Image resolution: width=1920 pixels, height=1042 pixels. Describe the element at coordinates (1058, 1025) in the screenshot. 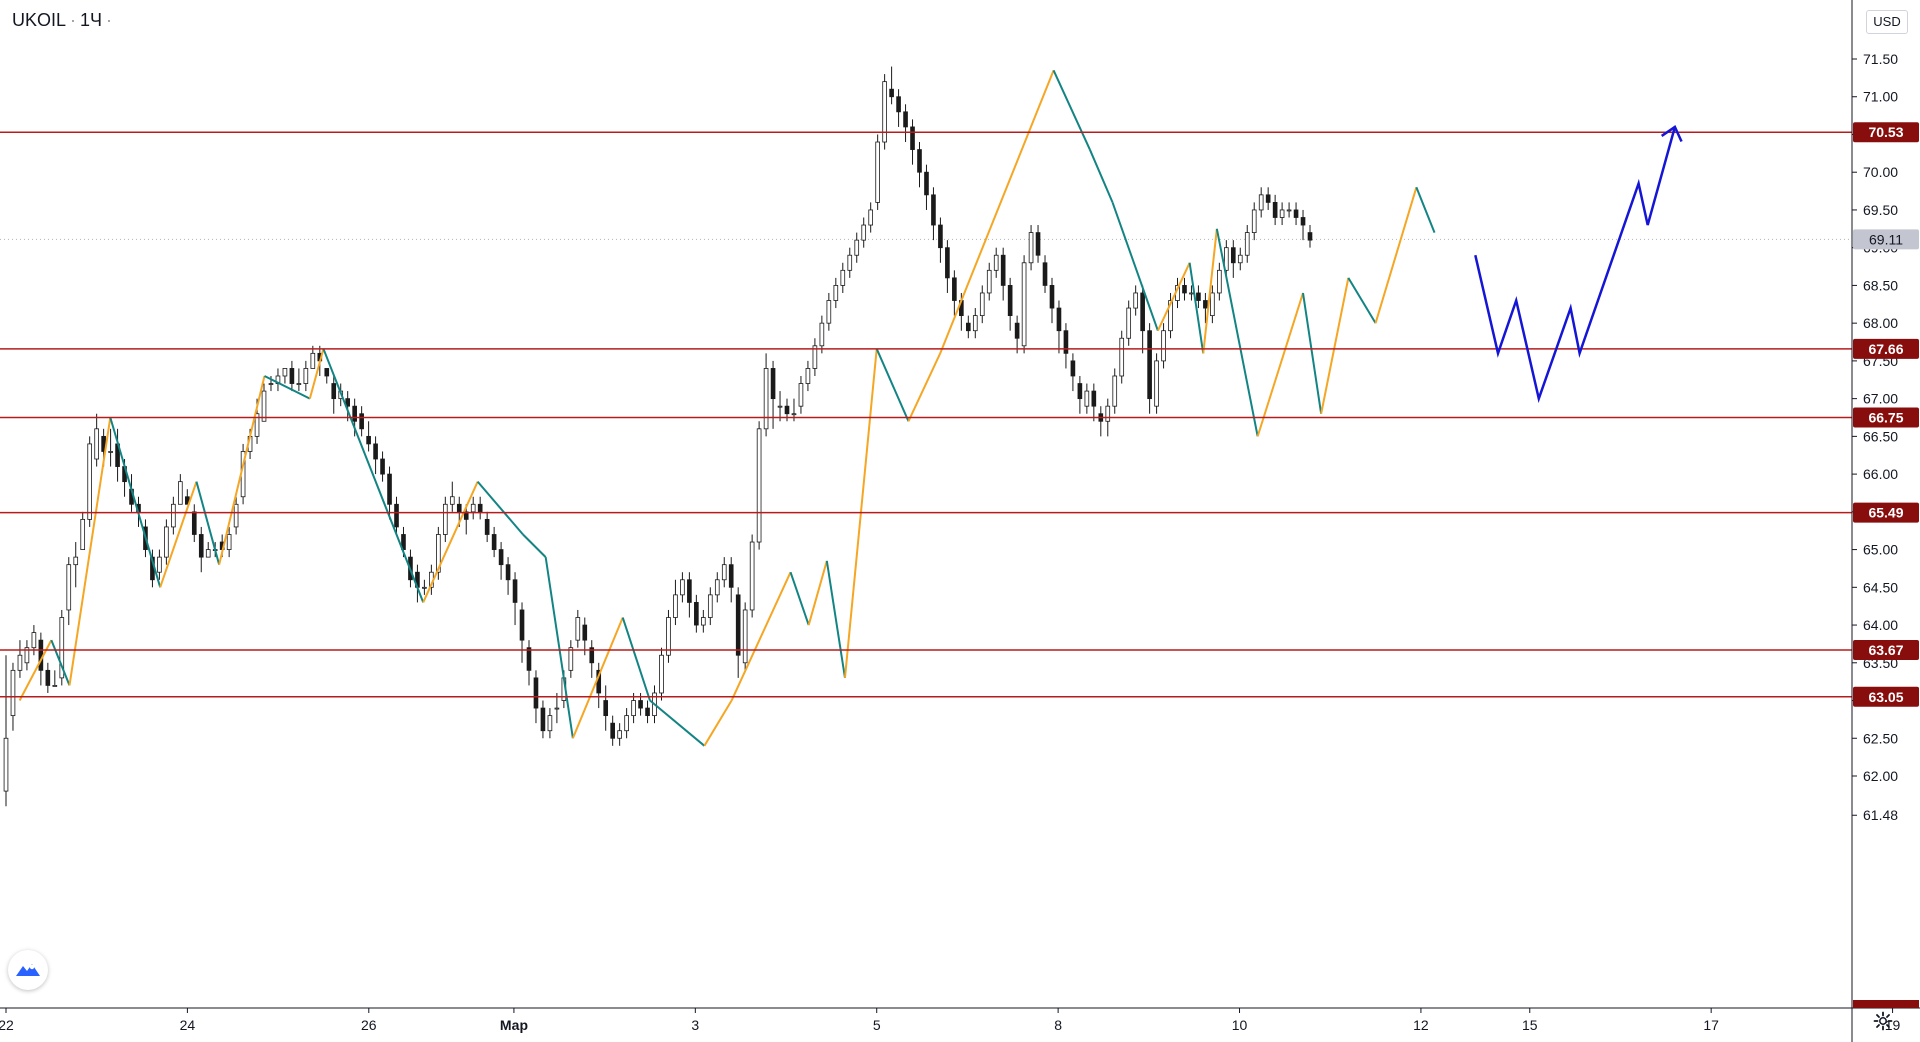

I see `x-tick-label: 8` at that location.